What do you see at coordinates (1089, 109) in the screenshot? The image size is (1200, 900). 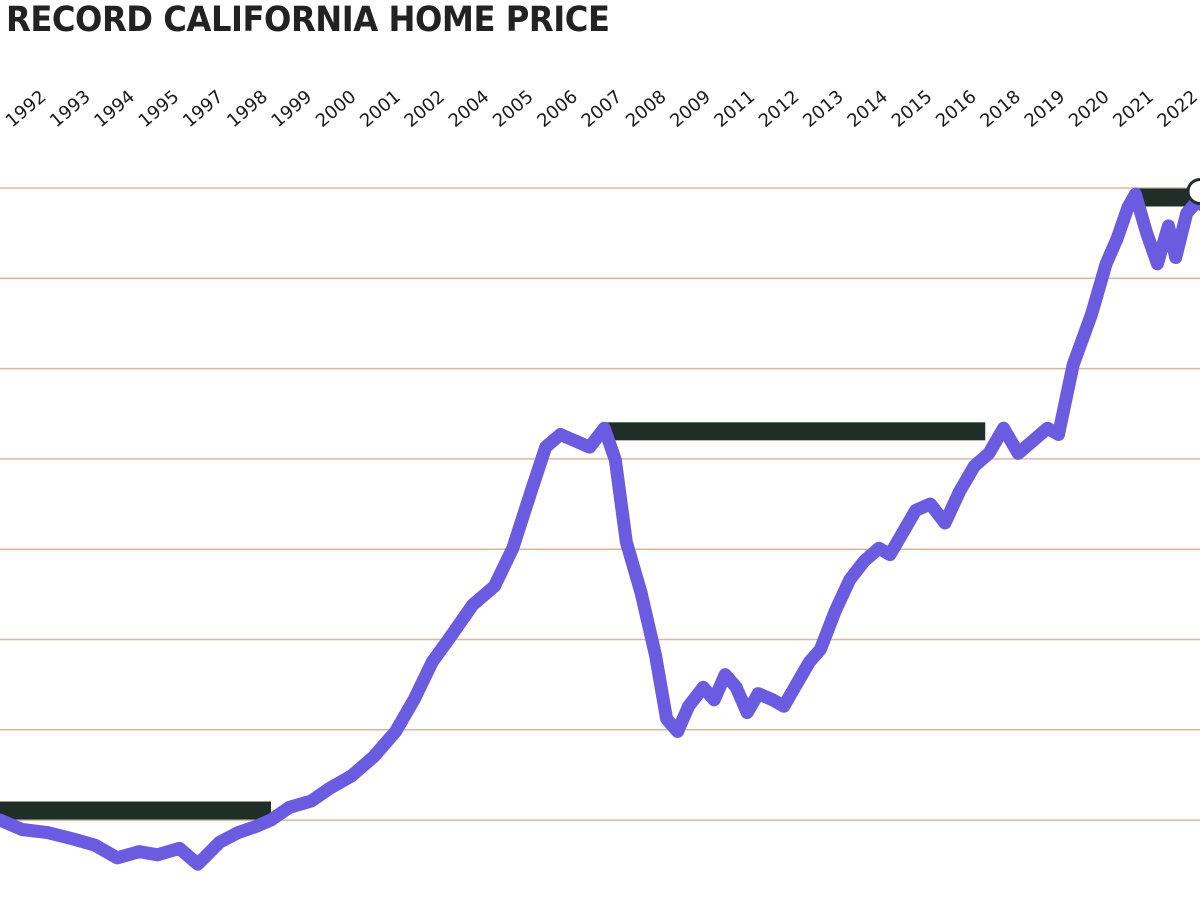 I see `x-tick-label: 2020` at bounding box center [1089, 109].